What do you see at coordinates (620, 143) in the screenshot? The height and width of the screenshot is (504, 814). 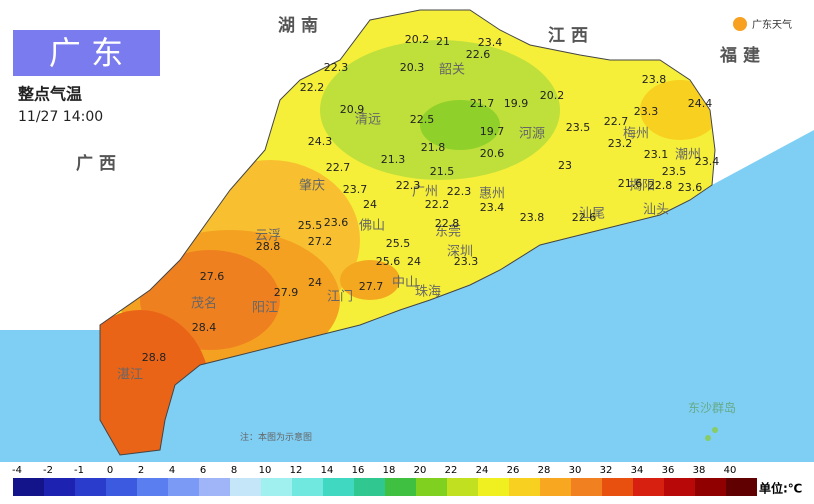 I see `temperature-reading: 23.2` at bounding box center [620, 143].